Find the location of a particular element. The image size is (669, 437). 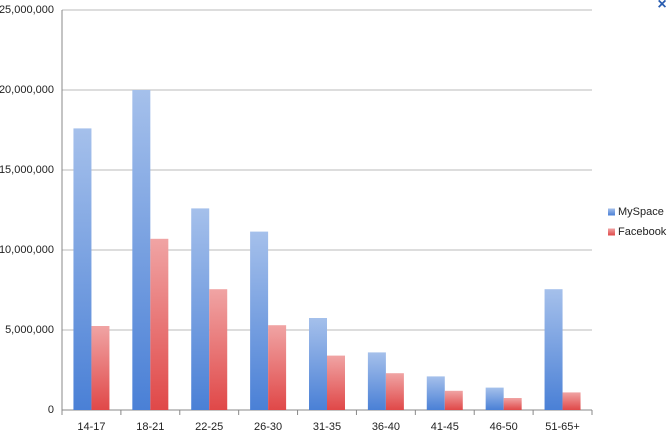

legend-label: MySpace is located at coordinates (641, 212).